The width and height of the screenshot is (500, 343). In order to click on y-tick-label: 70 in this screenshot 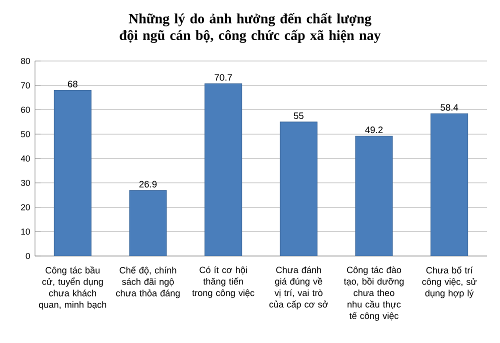, I will do `click(25, 85)`.